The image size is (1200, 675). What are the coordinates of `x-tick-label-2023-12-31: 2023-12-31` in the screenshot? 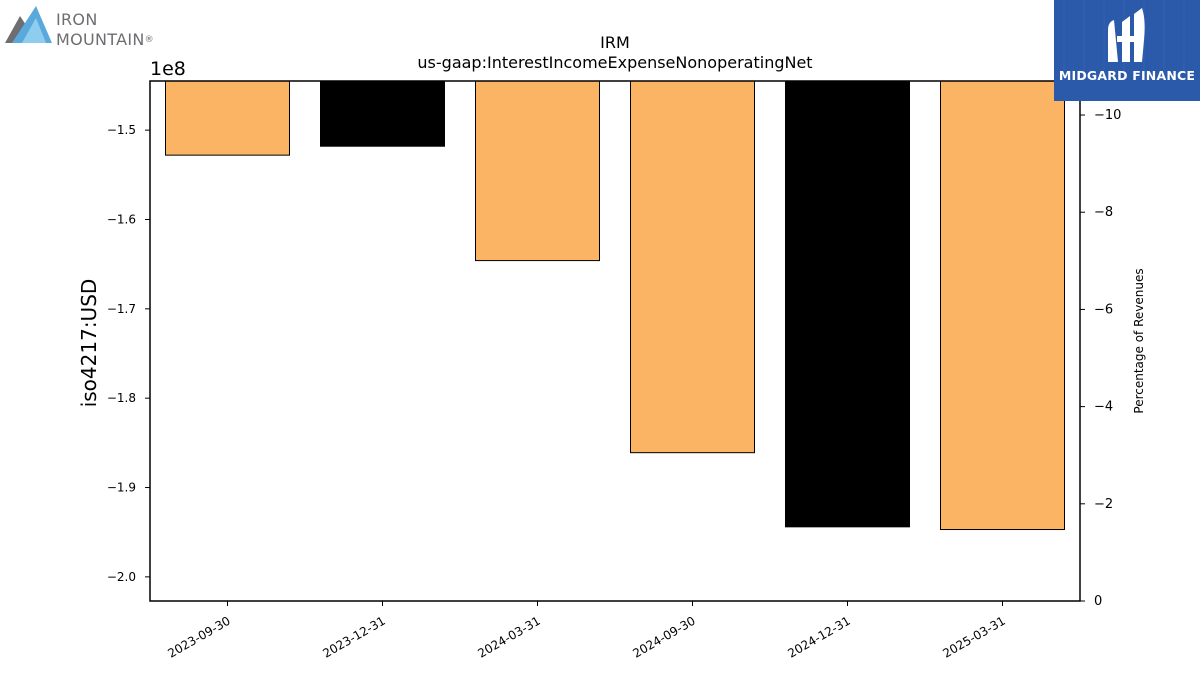 It's located at (353, 637).